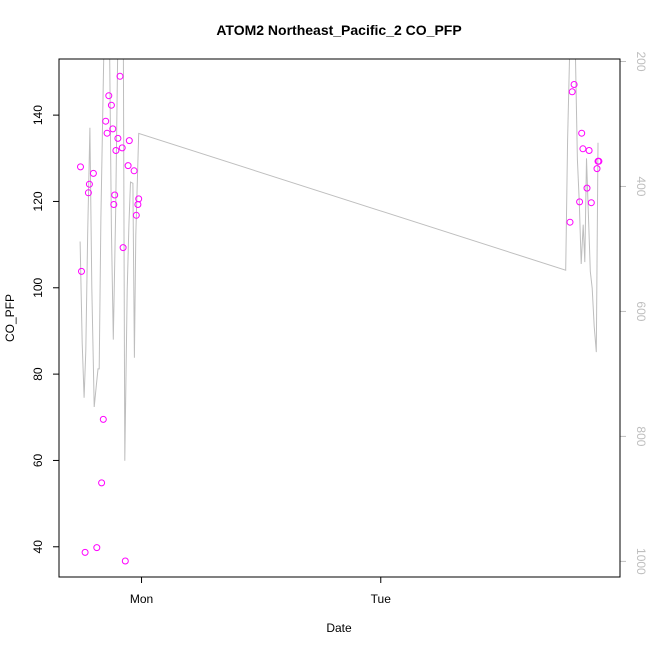 This screenshot has width=650, height=650. What do you see at coordinates (381, 599) in the screenshot?
I see `x-tick-label: Tue` at bounding box center [381, 599].